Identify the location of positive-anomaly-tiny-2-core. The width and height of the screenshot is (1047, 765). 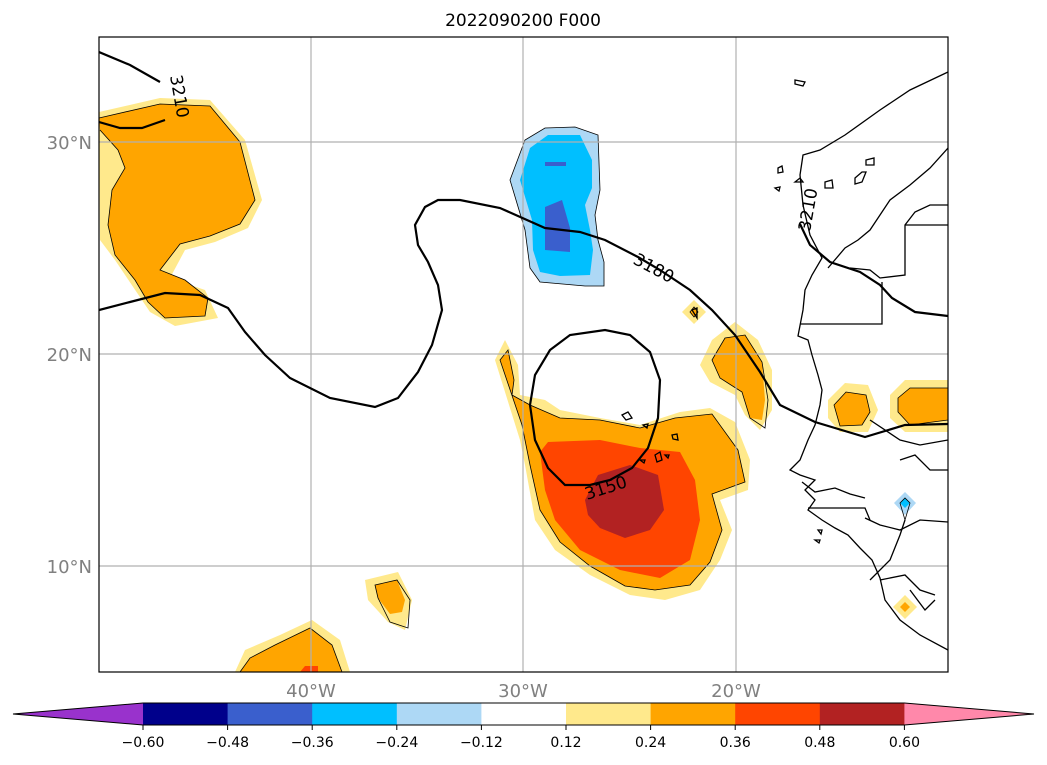
(905, 607).